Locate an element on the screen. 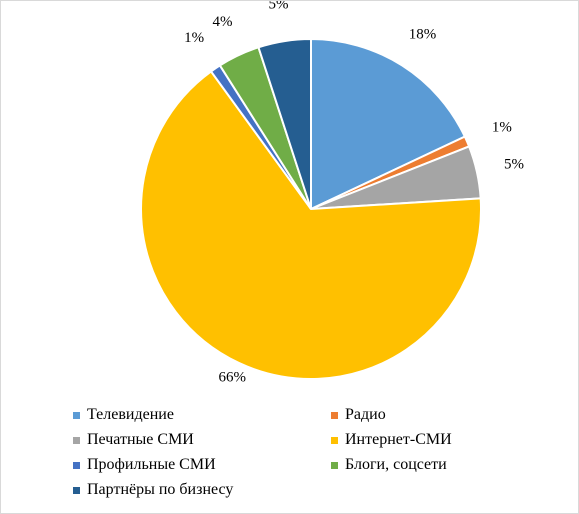 This screenshot has height=514, width=579. legend-label-blogs-social: Блоги, соцсети is located at coordinates (396, 464).